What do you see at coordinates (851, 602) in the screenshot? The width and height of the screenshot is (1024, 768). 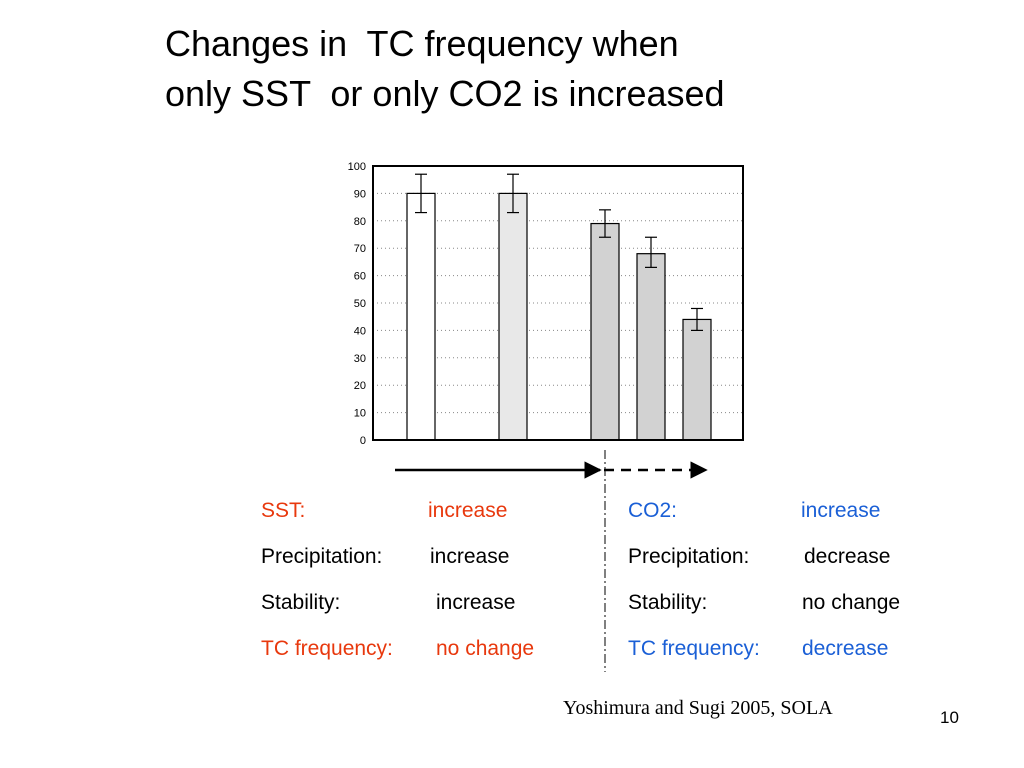 I see `right-stability-value: no change` at bounding box center [851, 602].